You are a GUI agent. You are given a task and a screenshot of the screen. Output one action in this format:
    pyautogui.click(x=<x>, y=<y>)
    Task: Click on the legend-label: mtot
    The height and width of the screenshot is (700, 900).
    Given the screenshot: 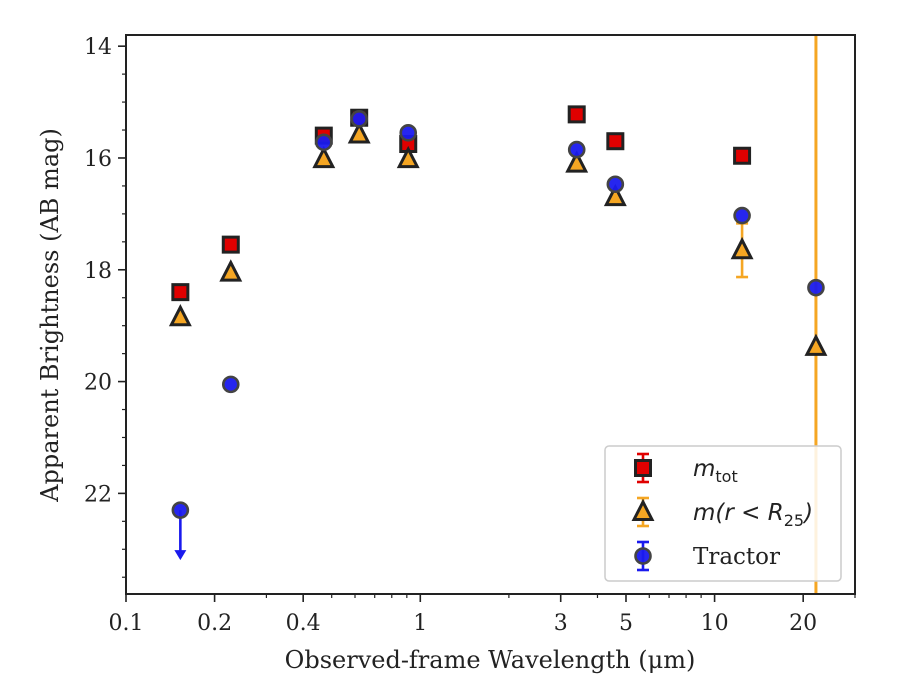 What is the action you would take?
    pyautogui.click(x=715, y=471)
    